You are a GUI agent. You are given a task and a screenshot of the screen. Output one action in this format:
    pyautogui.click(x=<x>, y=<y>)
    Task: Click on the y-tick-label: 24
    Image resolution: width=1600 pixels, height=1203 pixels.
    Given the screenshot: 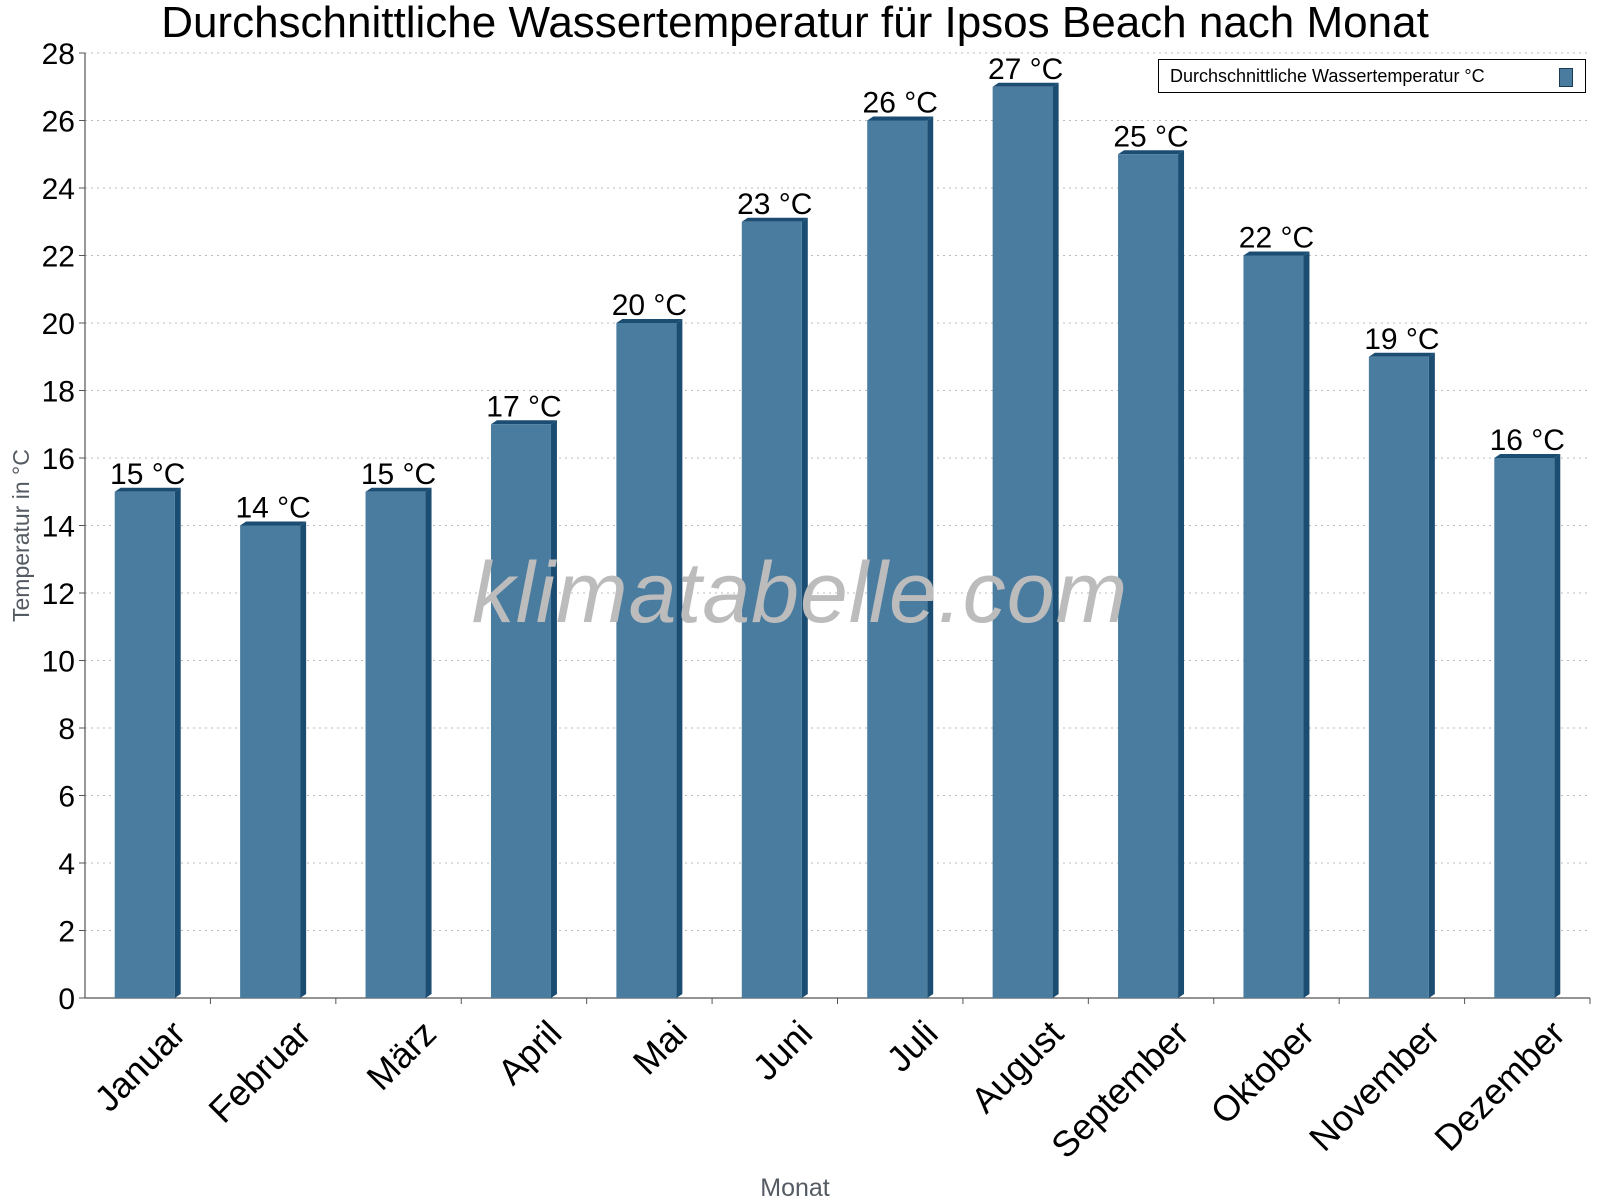 What is the action you would take?
    pyautogui.click(x=58, y=189)
    